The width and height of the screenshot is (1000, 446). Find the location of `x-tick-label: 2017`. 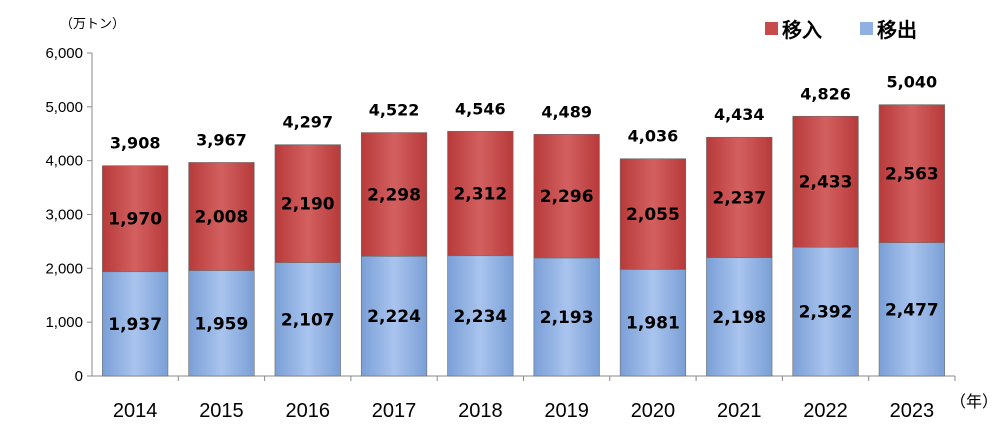

x-tick-label: 2017 is located at coordinates (394, 411).